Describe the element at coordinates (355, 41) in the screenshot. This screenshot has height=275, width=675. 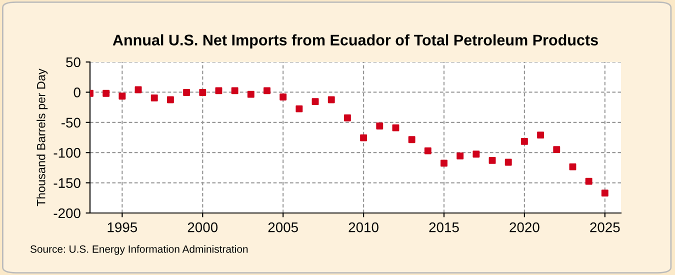
I see `chart-title: Annual U.S. Net Imports from Ecuador of Total Petroleum Products` at that location.